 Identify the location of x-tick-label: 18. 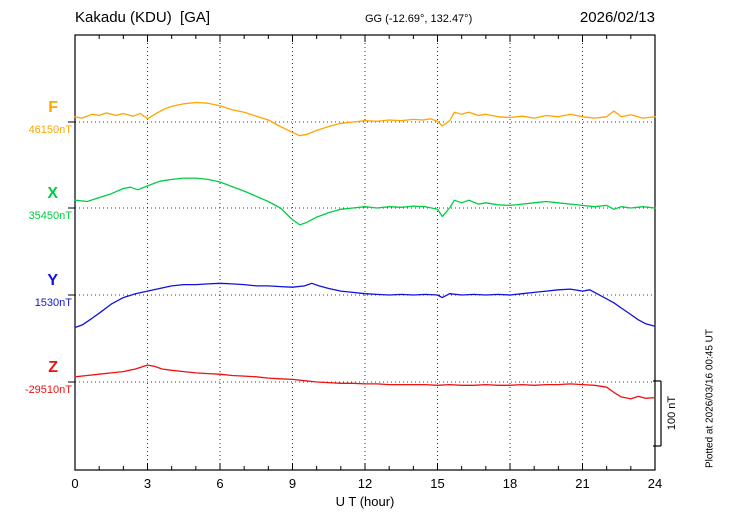
(510, 483).